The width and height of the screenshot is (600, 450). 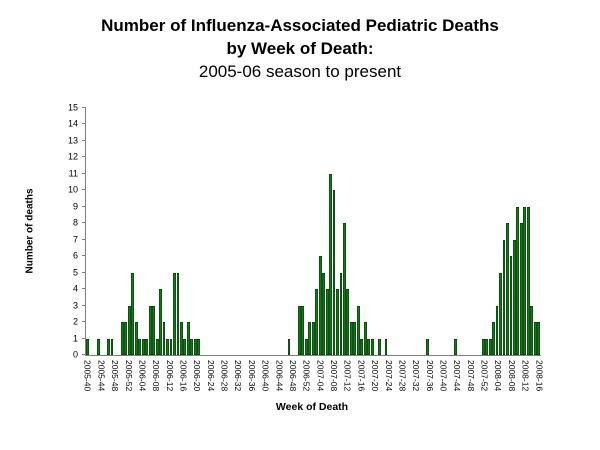 What do you see at coordinates (306, 376) in the screenshot?
I see `x-tick-label: 2006-52` at bounding box center [306, 376].